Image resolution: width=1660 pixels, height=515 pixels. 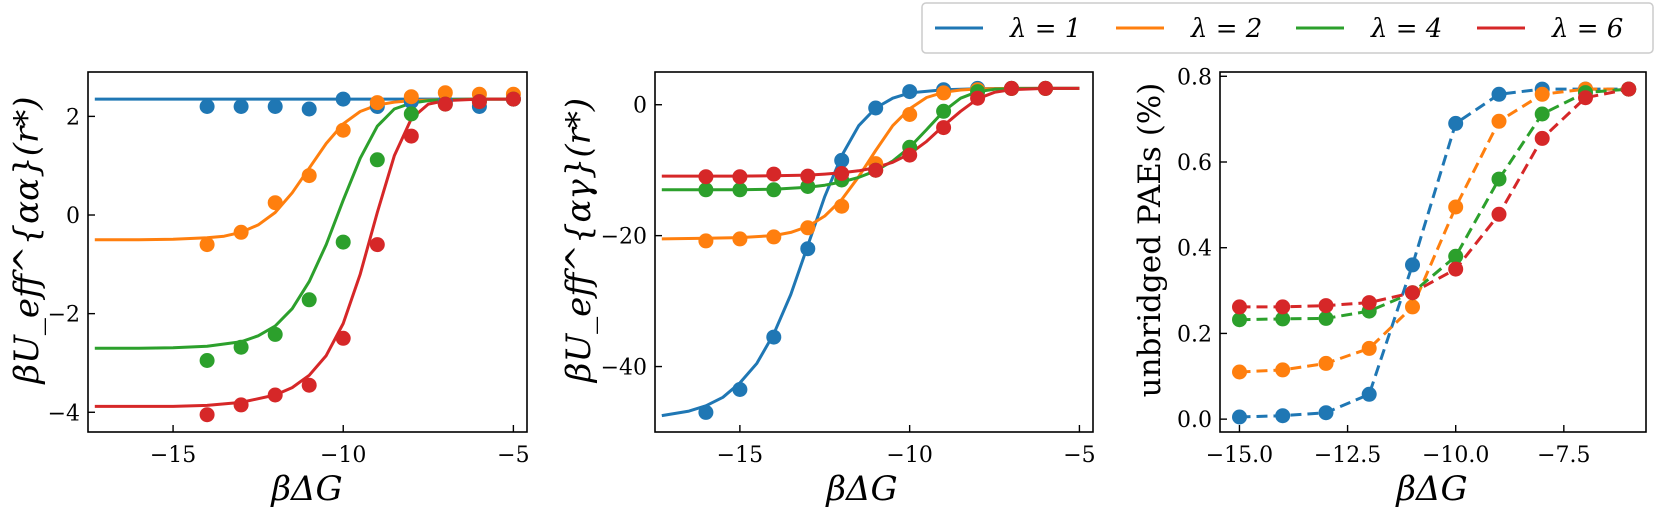 What do you see at coordinates (624, 237) in the screenshot?
I see `panel-2-ytick-label: −20` at bounding box center [624, 237].